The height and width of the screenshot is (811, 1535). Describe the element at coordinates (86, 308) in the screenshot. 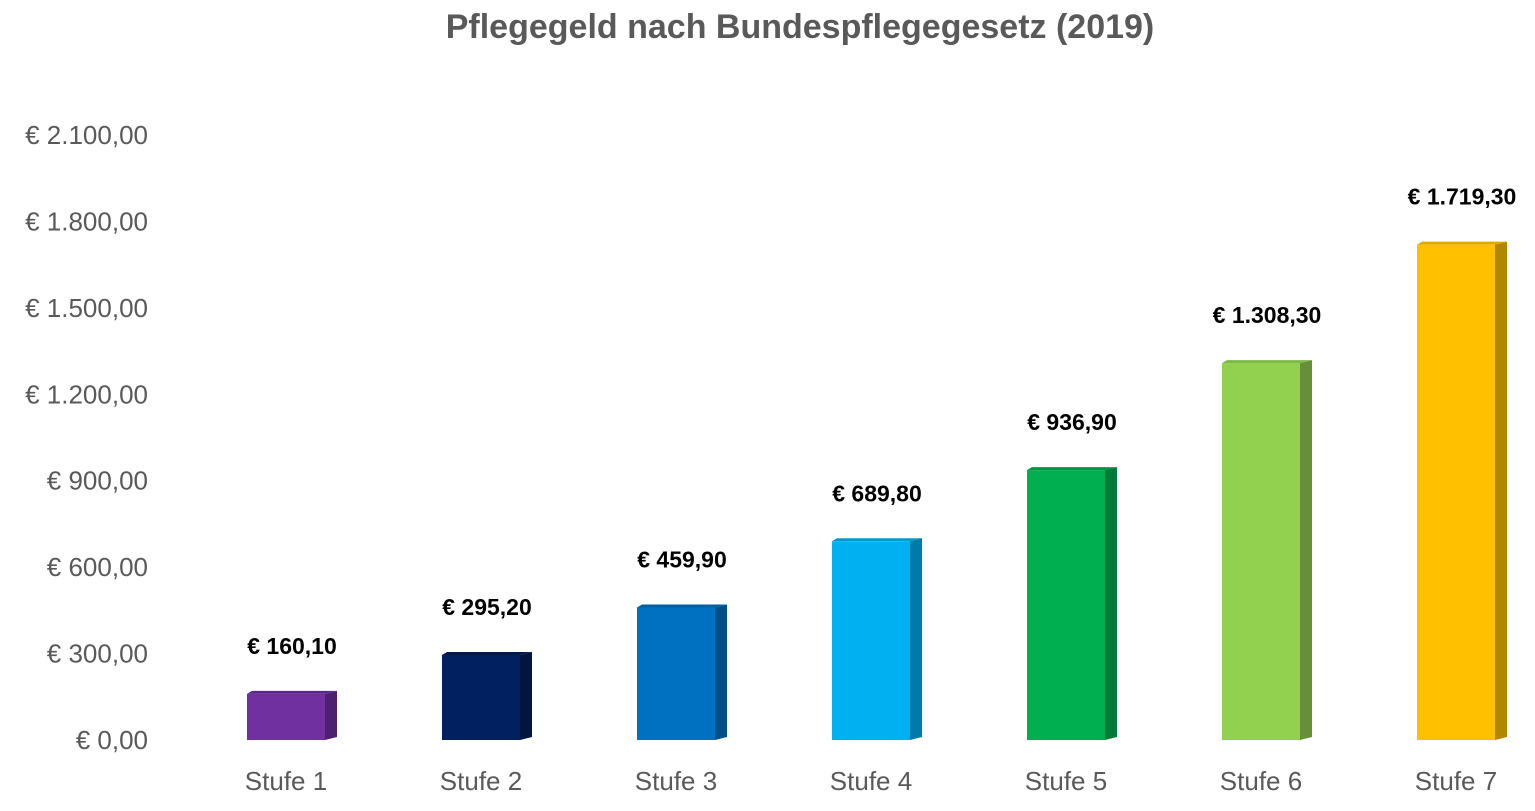

I see `y-tick-label: € 1.500,00` at that location.